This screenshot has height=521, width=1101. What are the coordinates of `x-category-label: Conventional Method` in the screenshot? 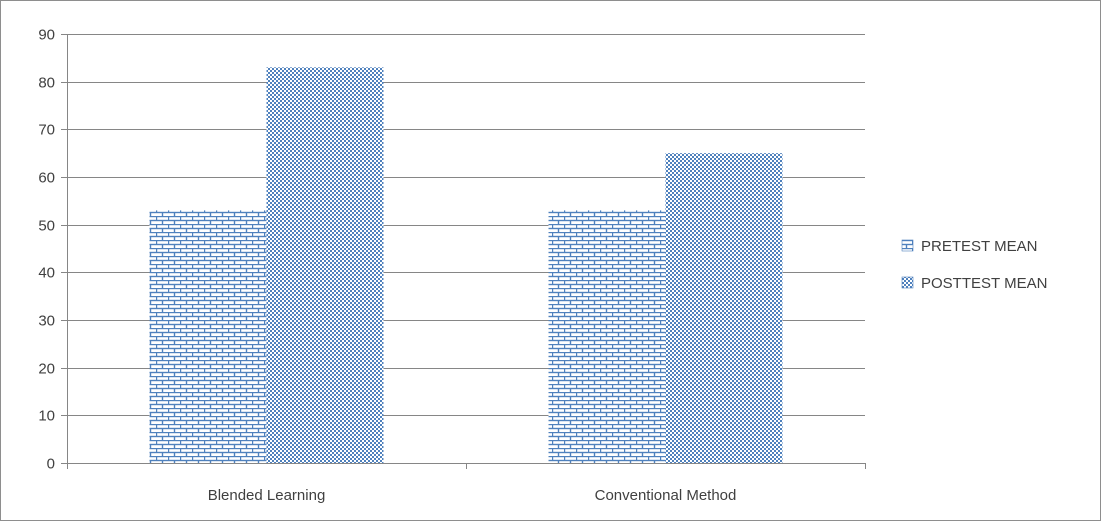 It's located at (666, 495).